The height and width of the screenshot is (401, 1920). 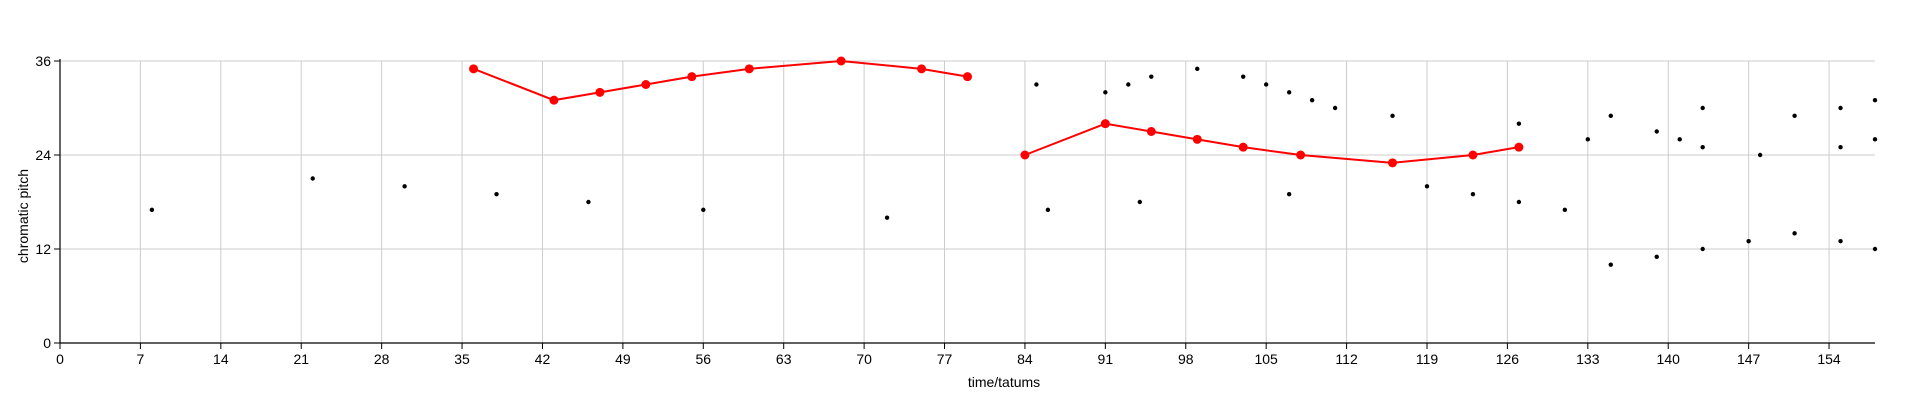 What do you see at coordinates (704, 359) in the screenshot?
I see `x-tick-label-8: 56` at bounding box center [704, 359].